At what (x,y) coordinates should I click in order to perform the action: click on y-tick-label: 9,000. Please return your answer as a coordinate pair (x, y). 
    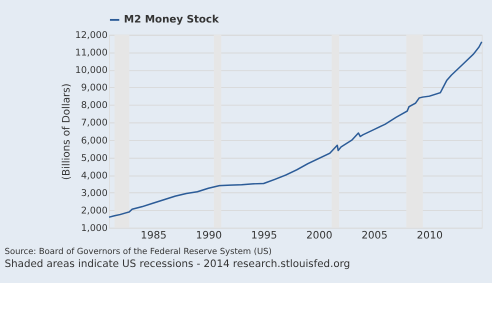
    Looking at the image, I should click on (94, 88).